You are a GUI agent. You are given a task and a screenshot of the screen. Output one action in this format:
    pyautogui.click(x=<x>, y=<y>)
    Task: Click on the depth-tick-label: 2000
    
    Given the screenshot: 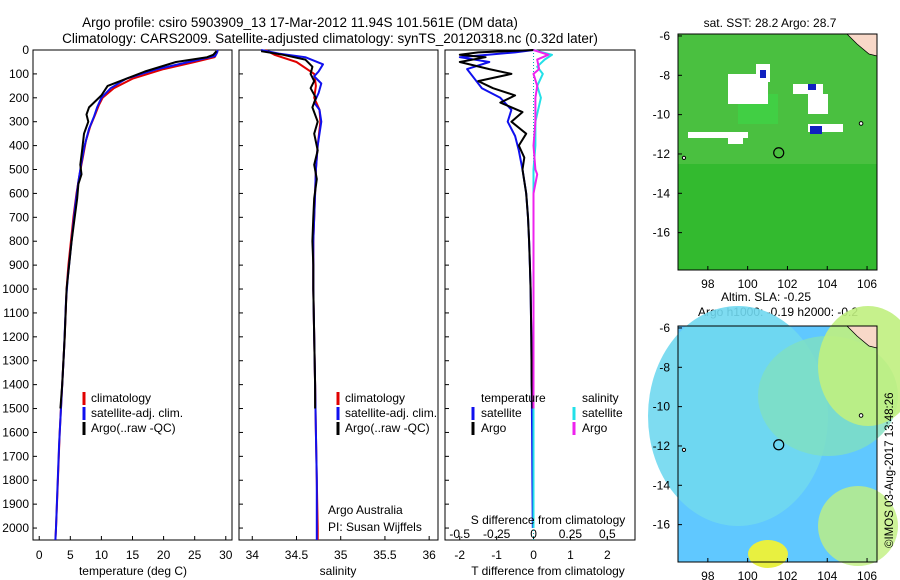 What is the action you would take?
    pyautogui.click(x=15, y=528)
    